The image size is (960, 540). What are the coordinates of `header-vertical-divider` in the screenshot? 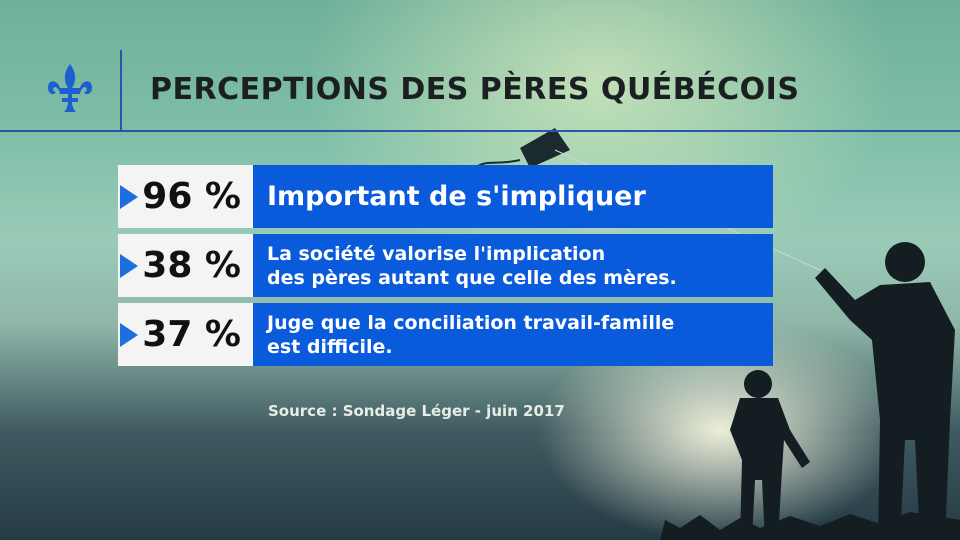 It's located at (121, 90).